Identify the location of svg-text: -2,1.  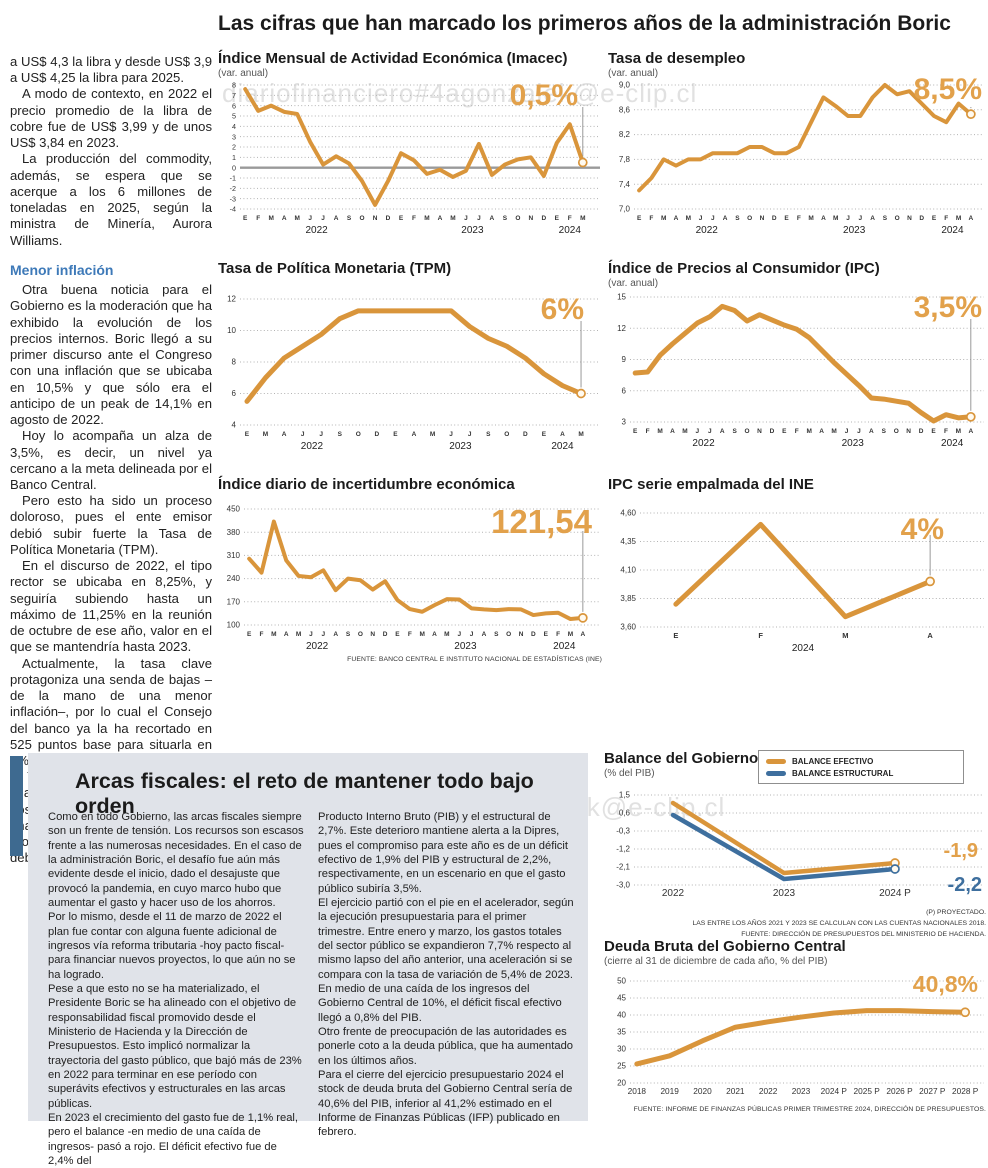
(623, 867).